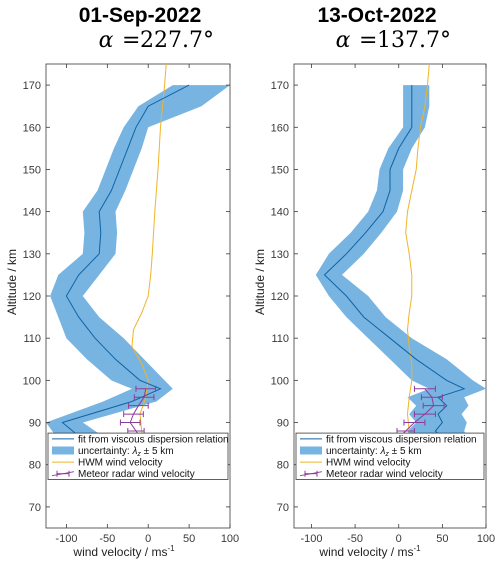 Image resolution: width=500 pixels, height=562 pixels. What do you see at coordinates (376, 15) in the screenshot?
I see `chart-title: 13-Oct-2022` at bounding box center [376, 15].